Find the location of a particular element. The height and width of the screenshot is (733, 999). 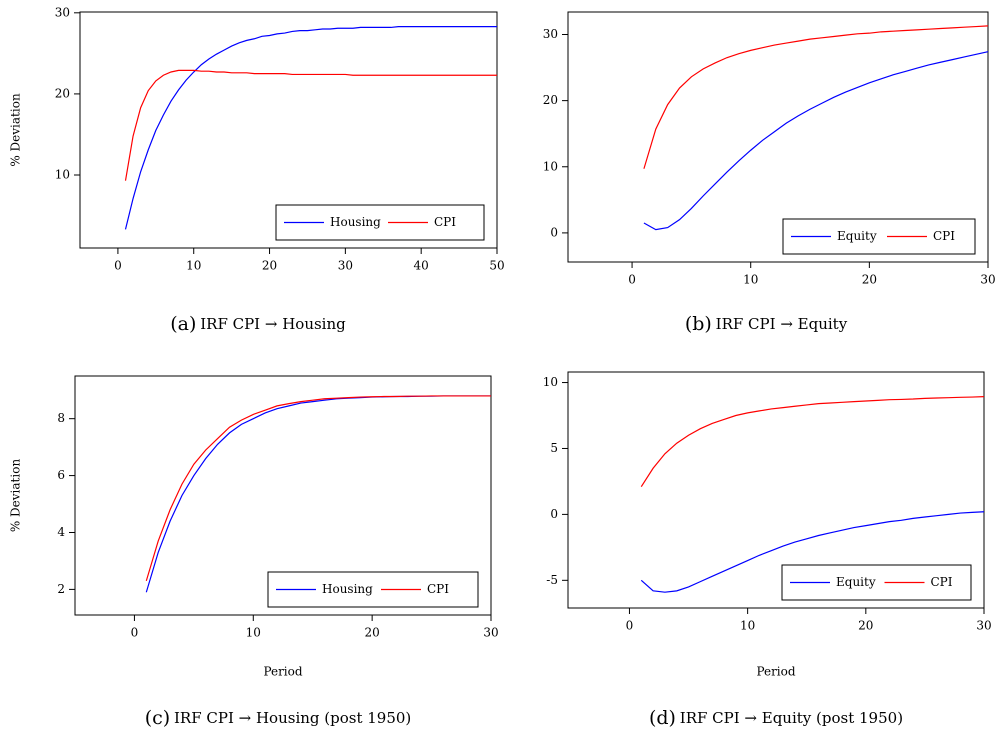

caption-text: IRF CPI → Housing is located at coordinates (273, 324).